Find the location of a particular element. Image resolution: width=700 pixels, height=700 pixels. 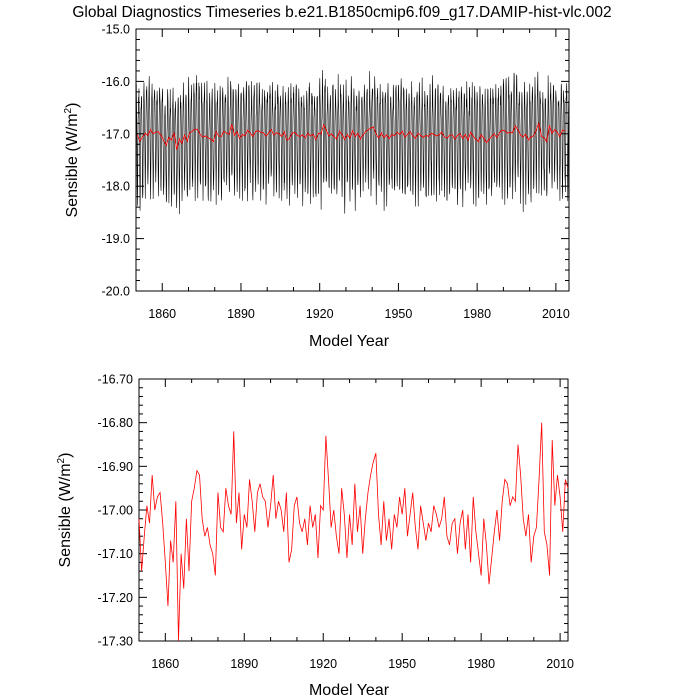

top-y-tick-label: -16.0 is located at coordinates (116, 82).